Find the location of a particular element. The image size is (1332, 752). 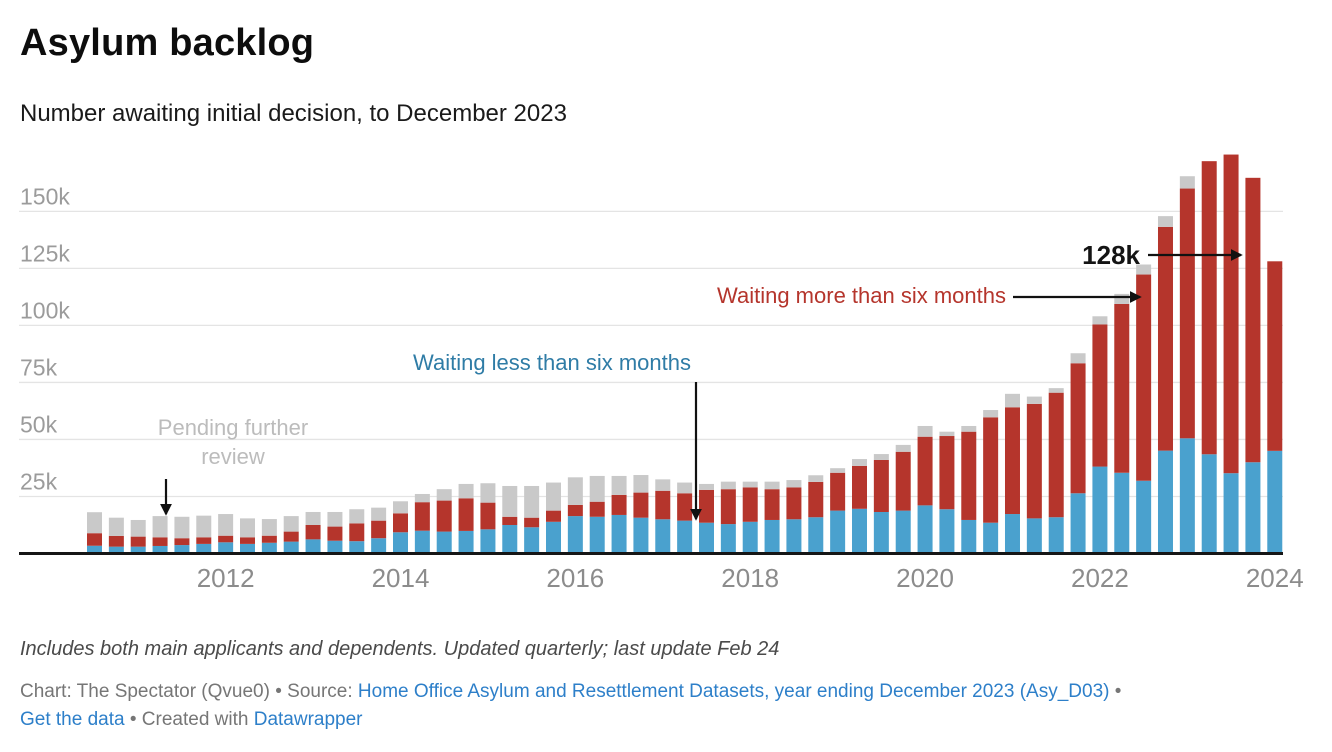

get-data-link: Get the data is located at coordinates (72, 719).